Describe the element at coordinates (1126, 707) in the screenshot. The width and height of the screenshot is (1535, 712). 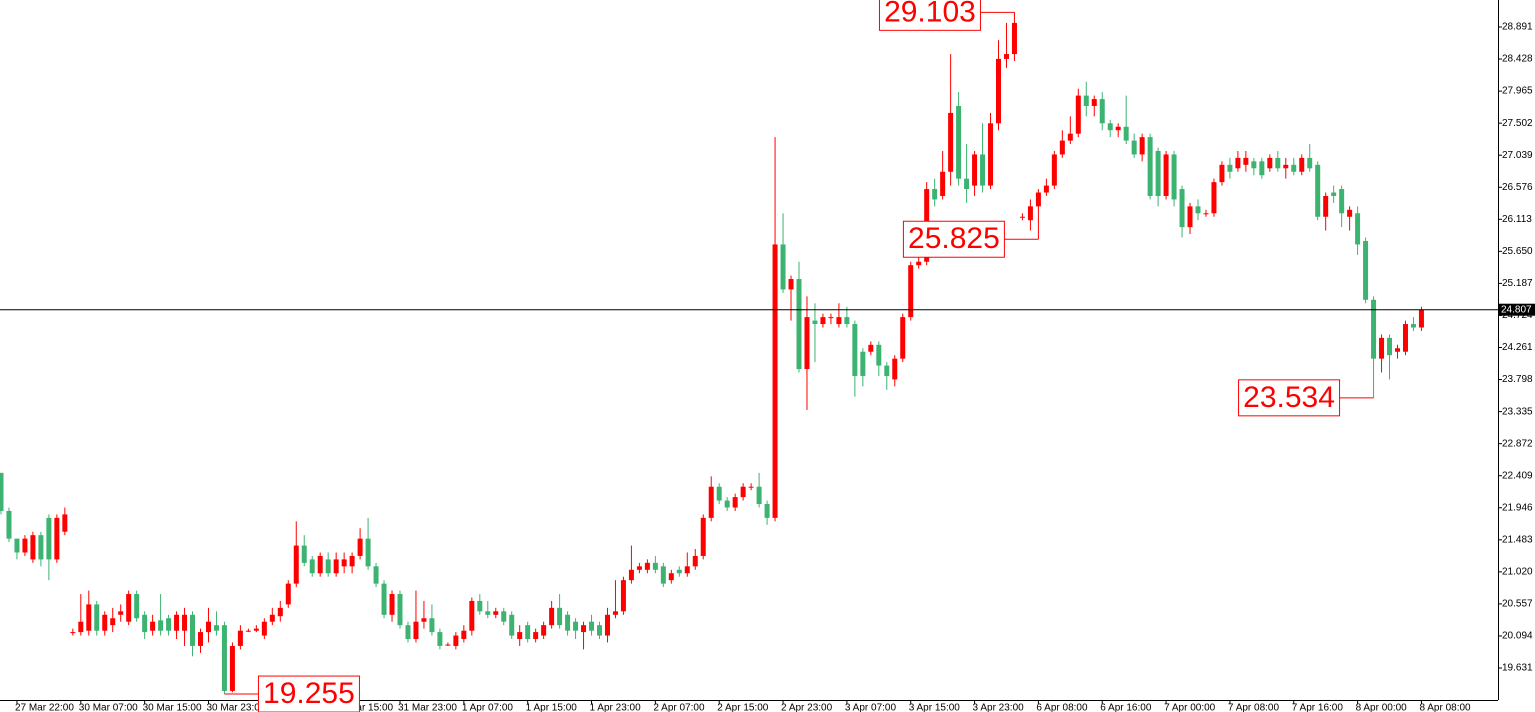
I see `x-tick-label: 6 Apr 16:00` at that location.